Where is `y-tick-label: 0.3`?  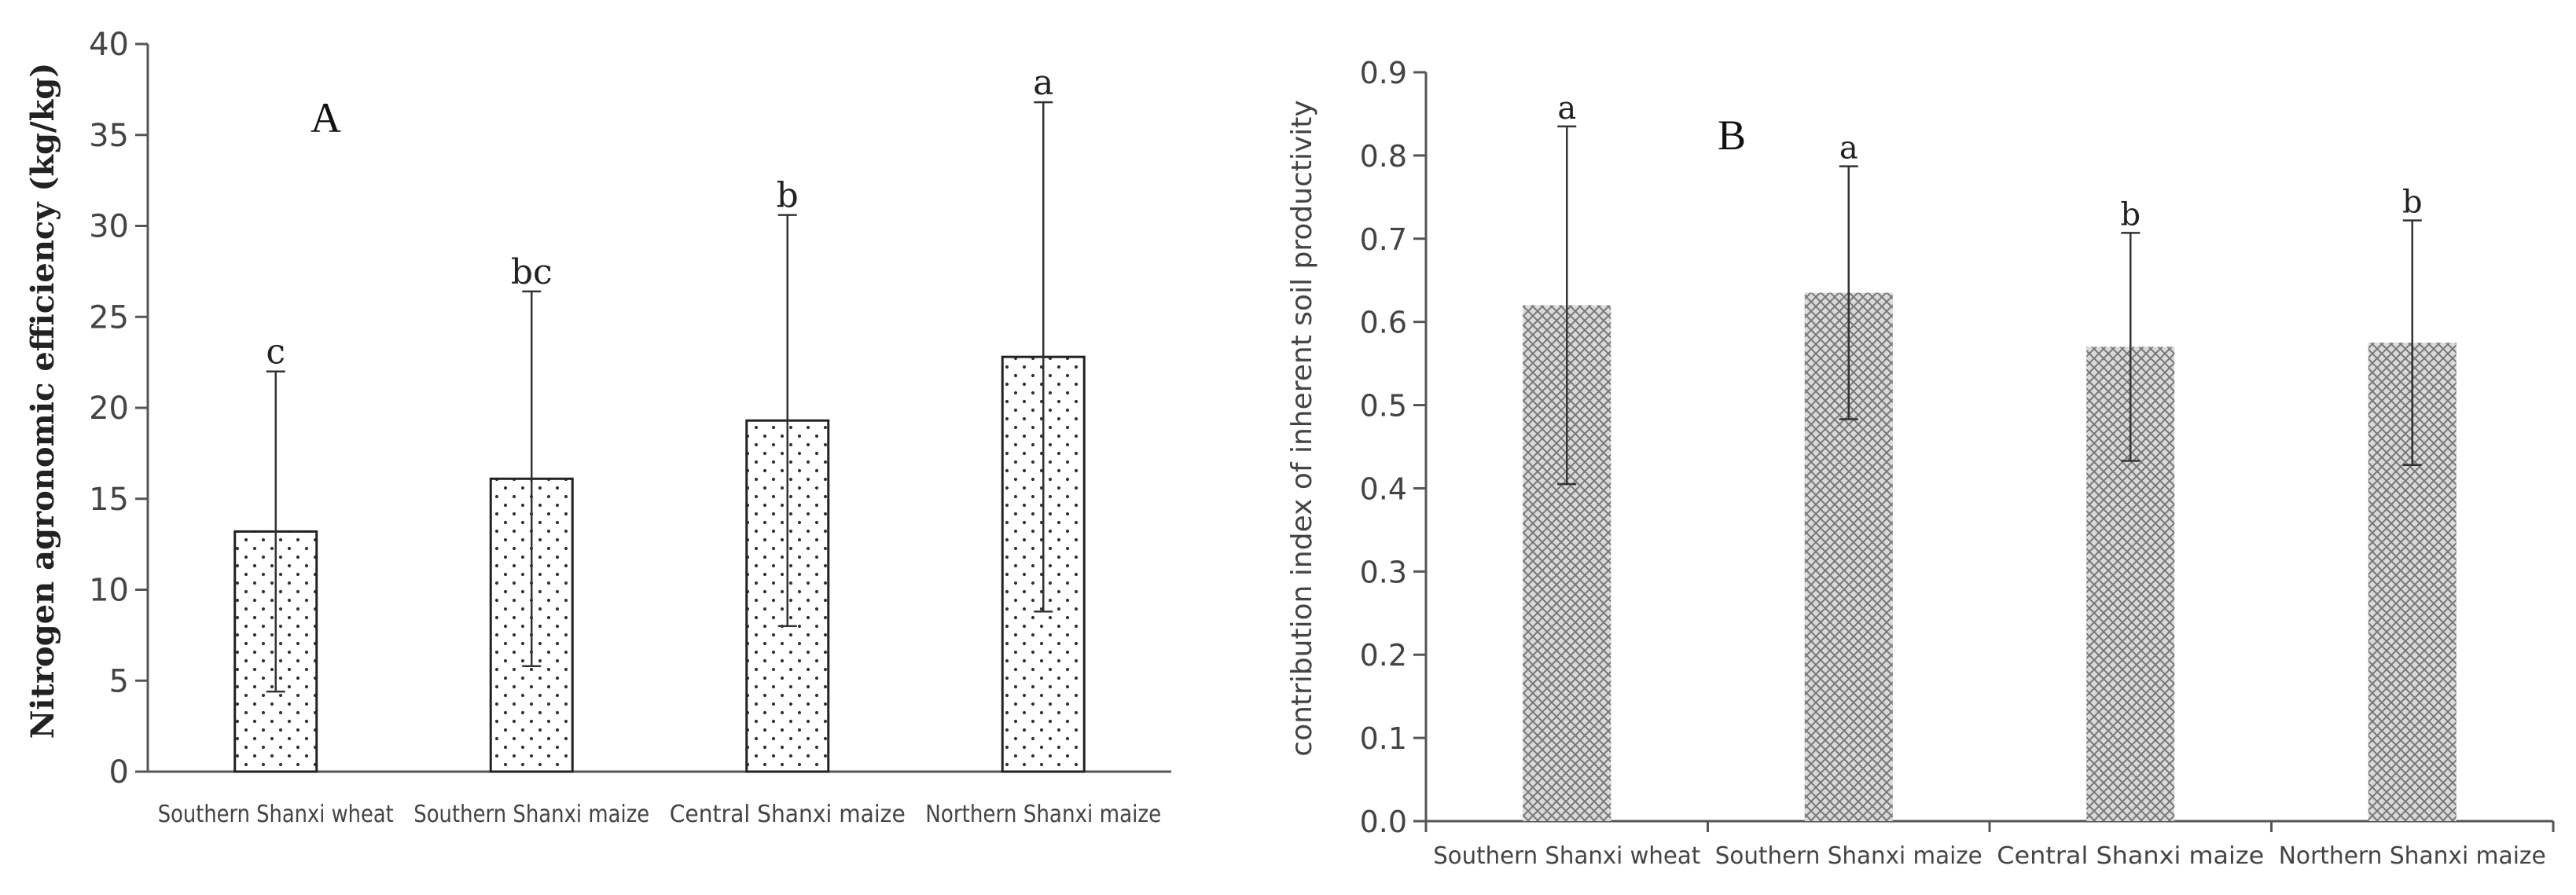 y-tick-label: 0.3 is located at coordinates (1383, 572).